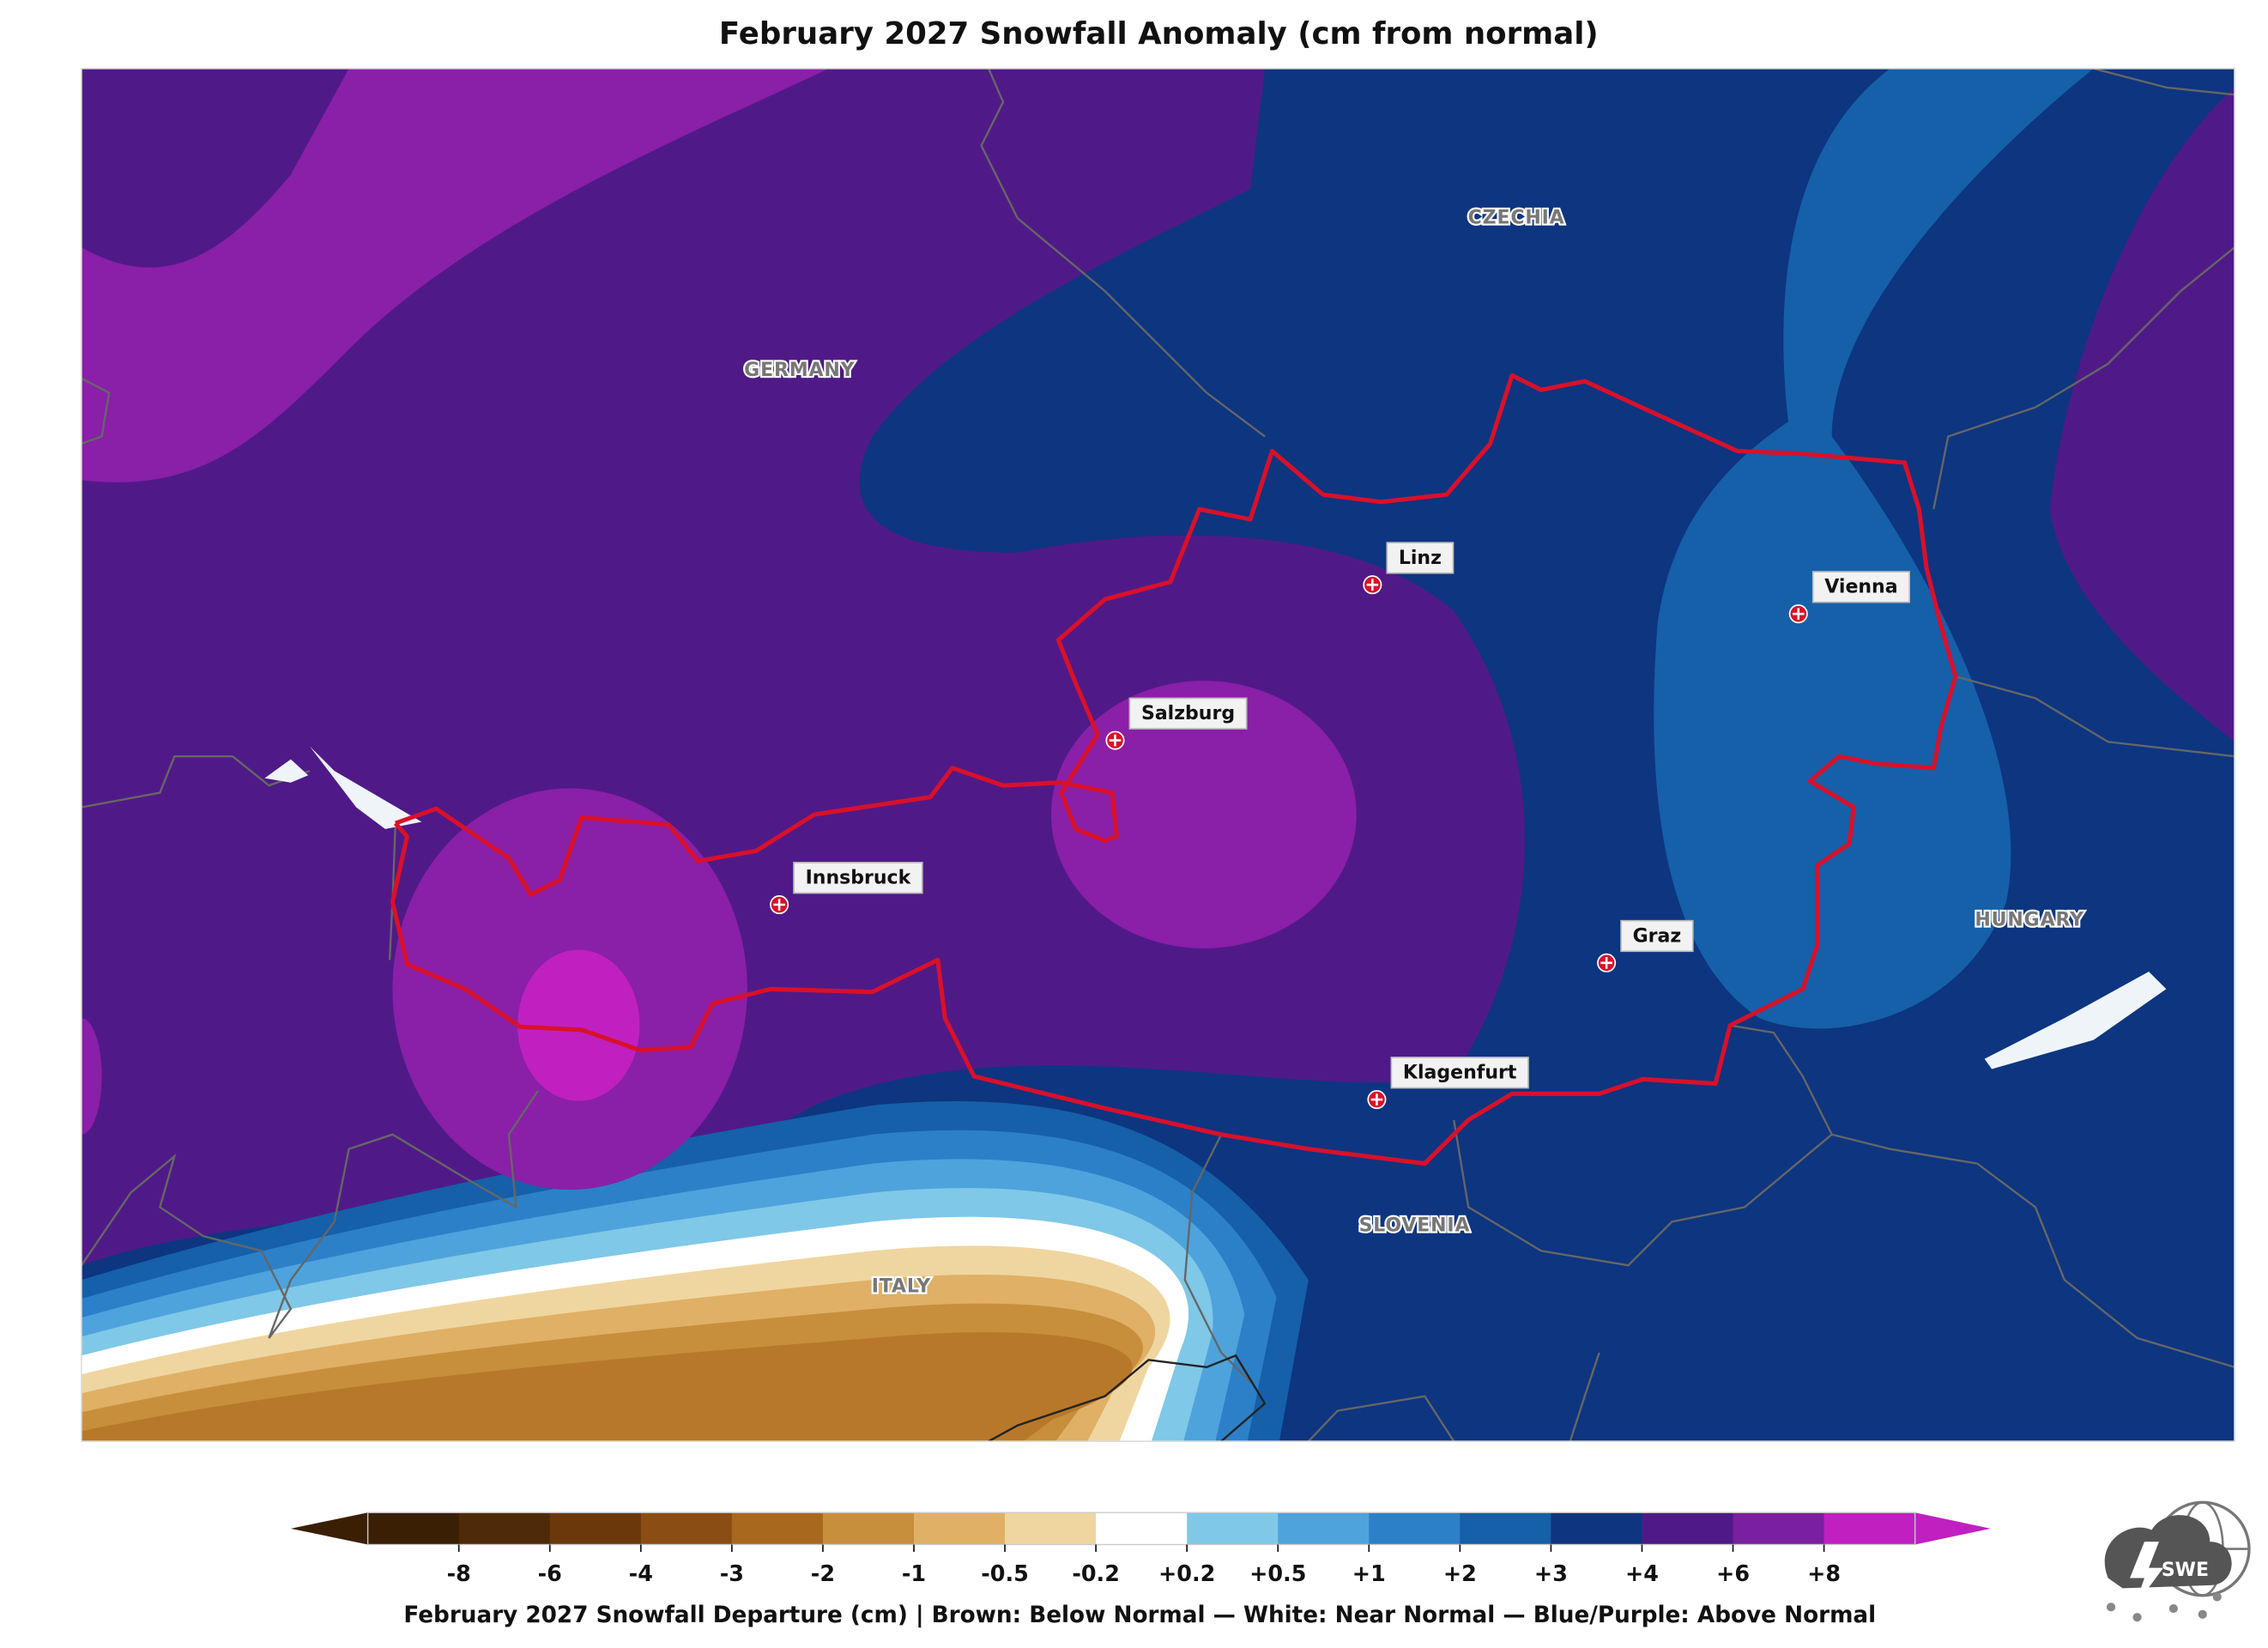 The width and height of the screenshot is (2268, 1648). Describe the element at coordinates (1516, 217) in the screenshot. I see `country-label: CZECHIA` at that location.